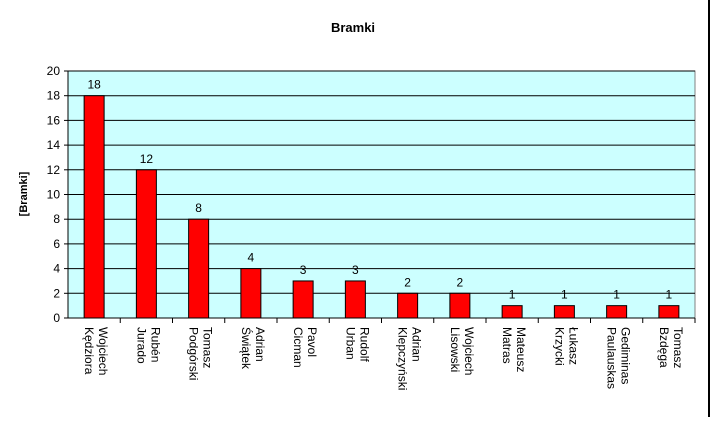 Image resolution: width=714 pixels, height=422 pixels. I want to click on category-label-1-1: Jurado, so click(141, 345).